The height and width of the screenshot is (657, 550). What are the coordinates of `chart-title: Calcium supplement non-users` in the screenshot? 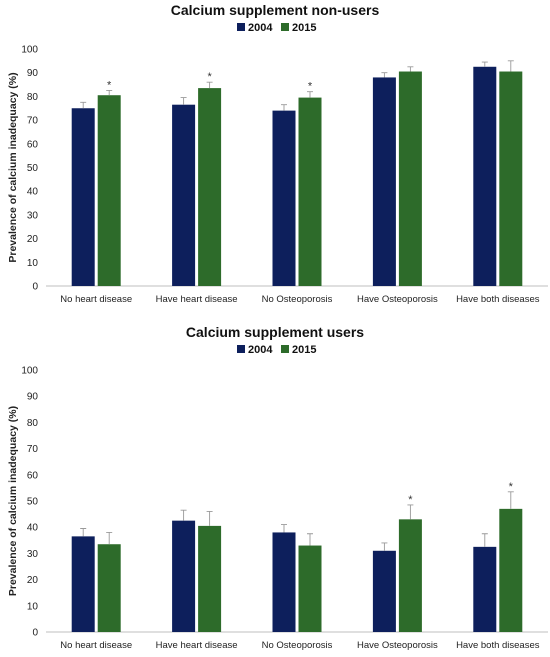 It's located at (275, 10).